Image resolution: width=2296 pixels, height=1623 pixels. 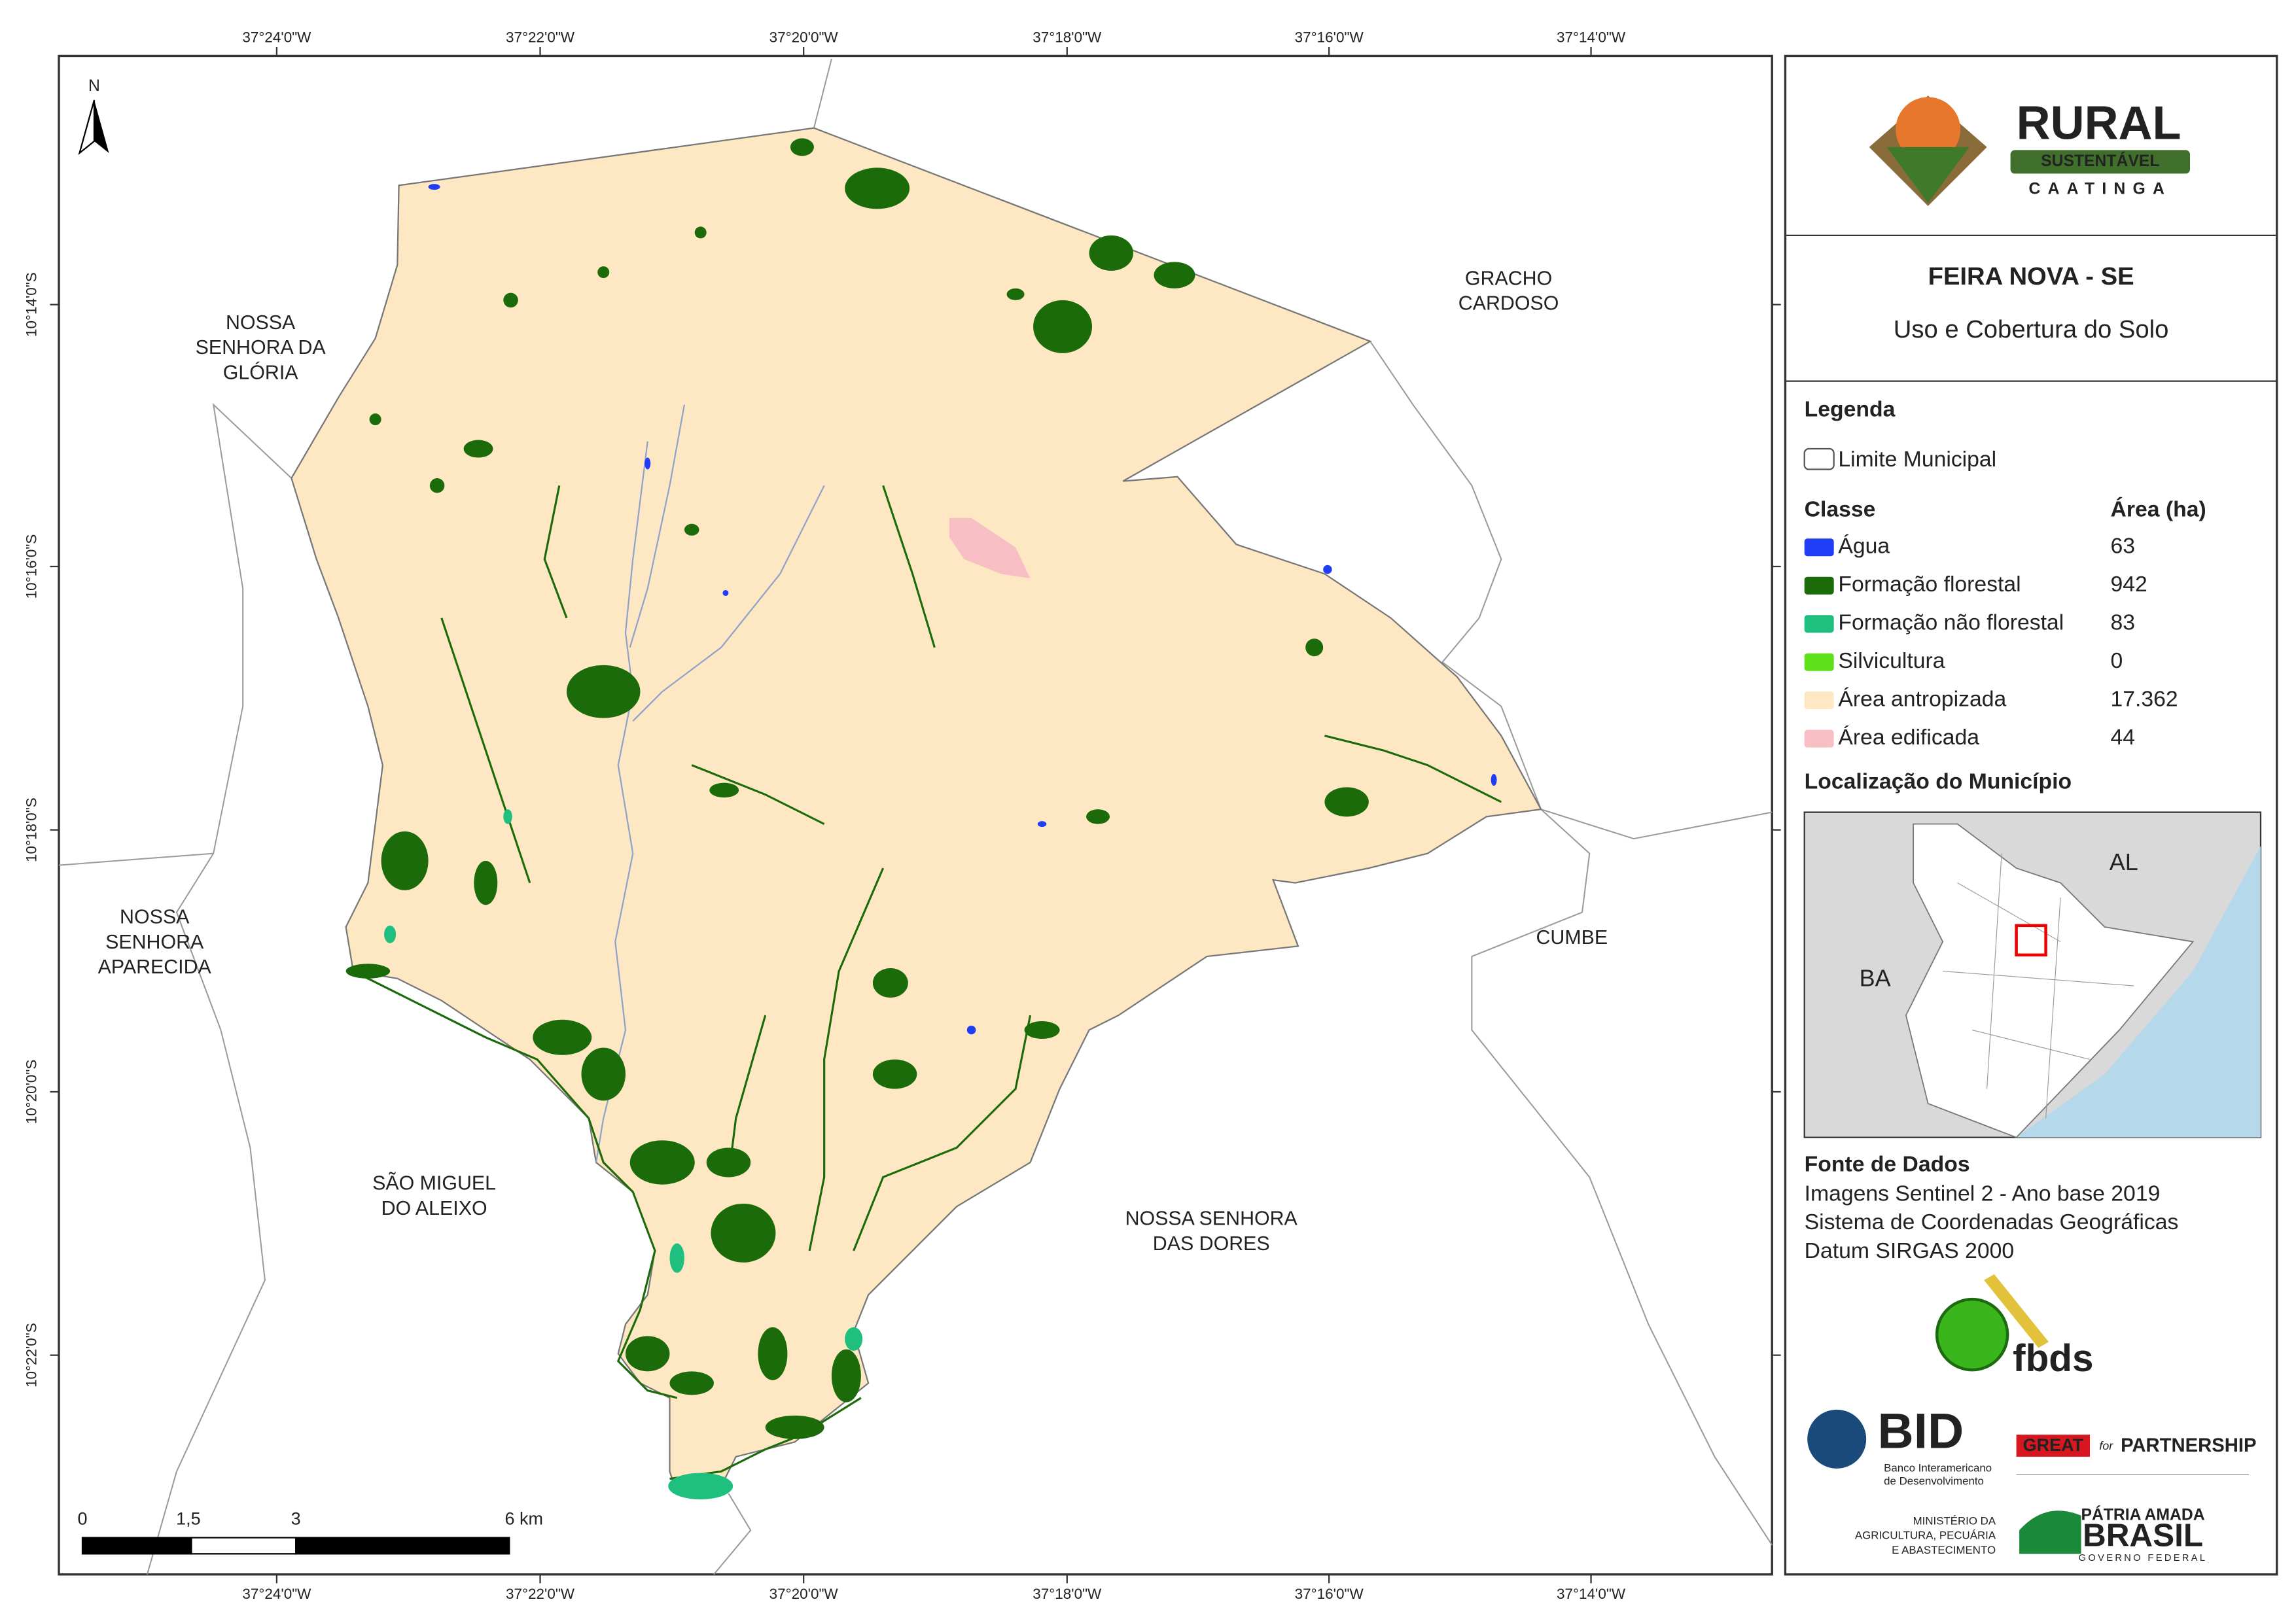 I want to click on for-label: for, so click(x=2106, y=1445).